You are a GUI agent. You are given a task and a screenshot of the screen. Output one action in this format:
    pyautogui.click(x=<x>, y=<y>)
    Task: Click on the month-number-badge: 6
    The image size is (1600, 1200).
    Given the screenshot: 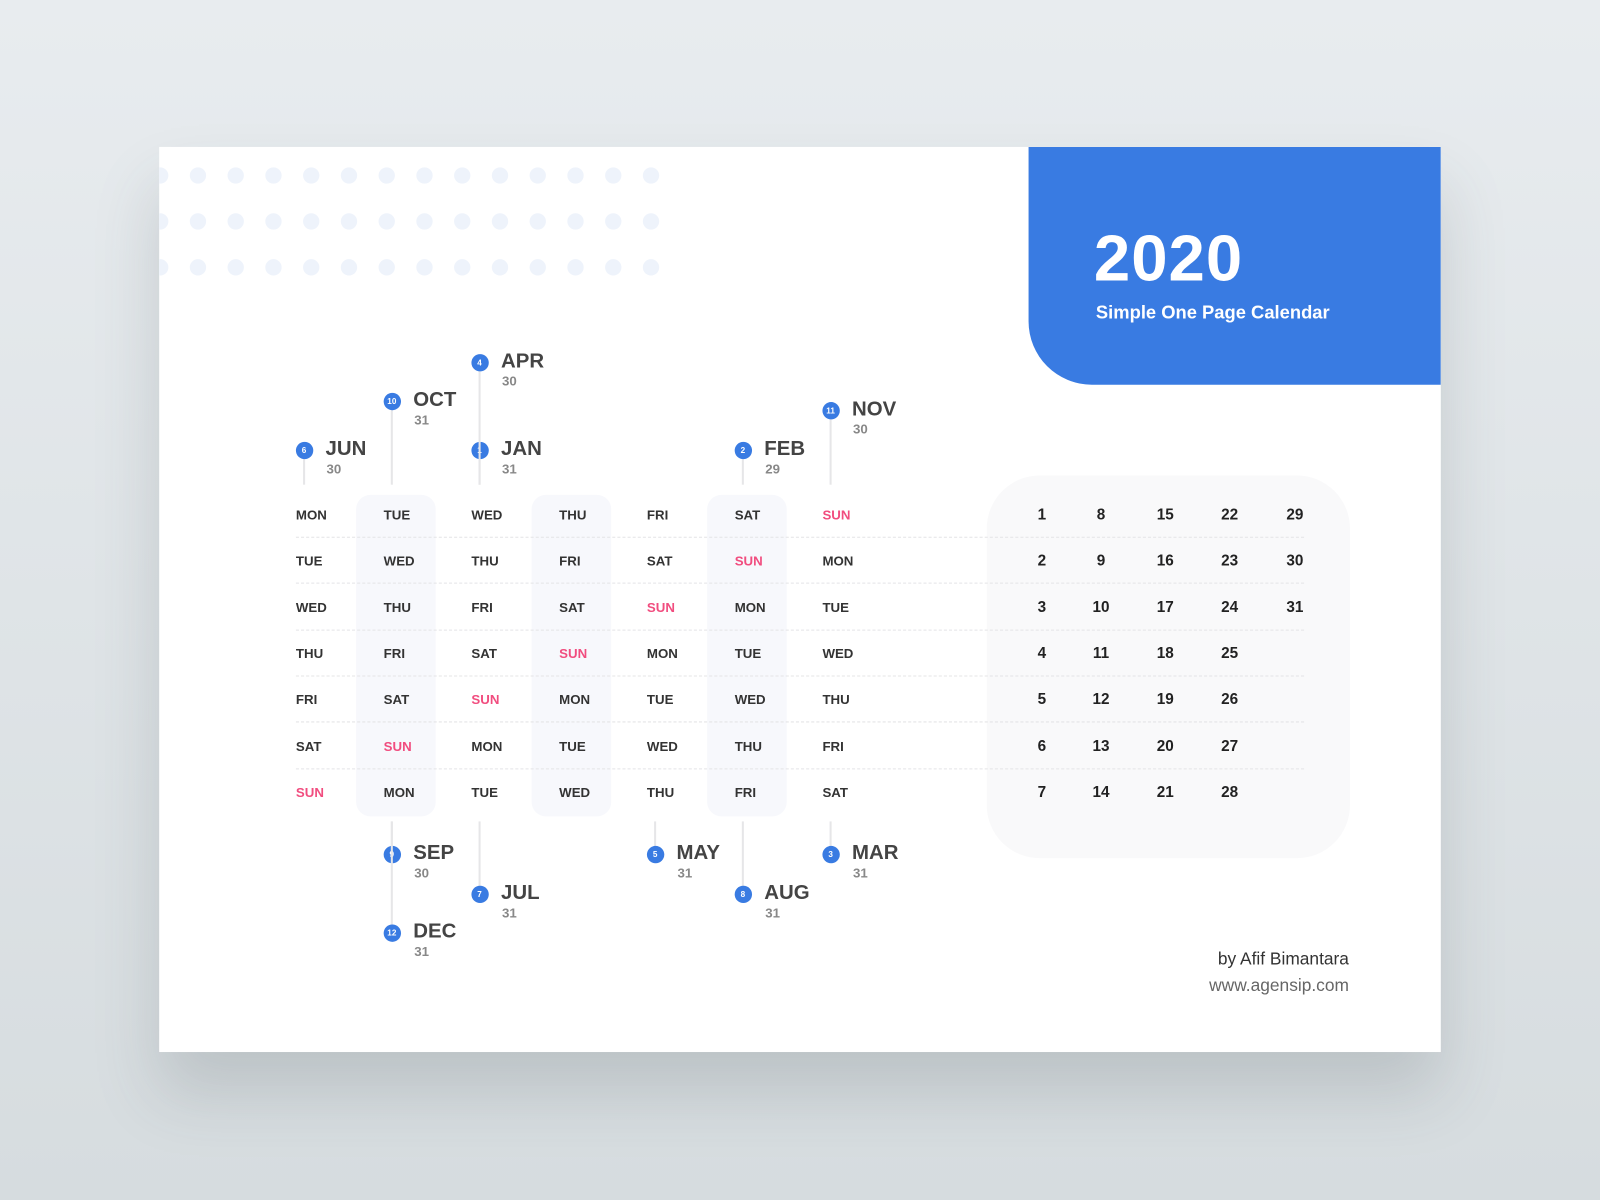 What is the action you would take?
    pyautogui.click(x=304, y=450)
    